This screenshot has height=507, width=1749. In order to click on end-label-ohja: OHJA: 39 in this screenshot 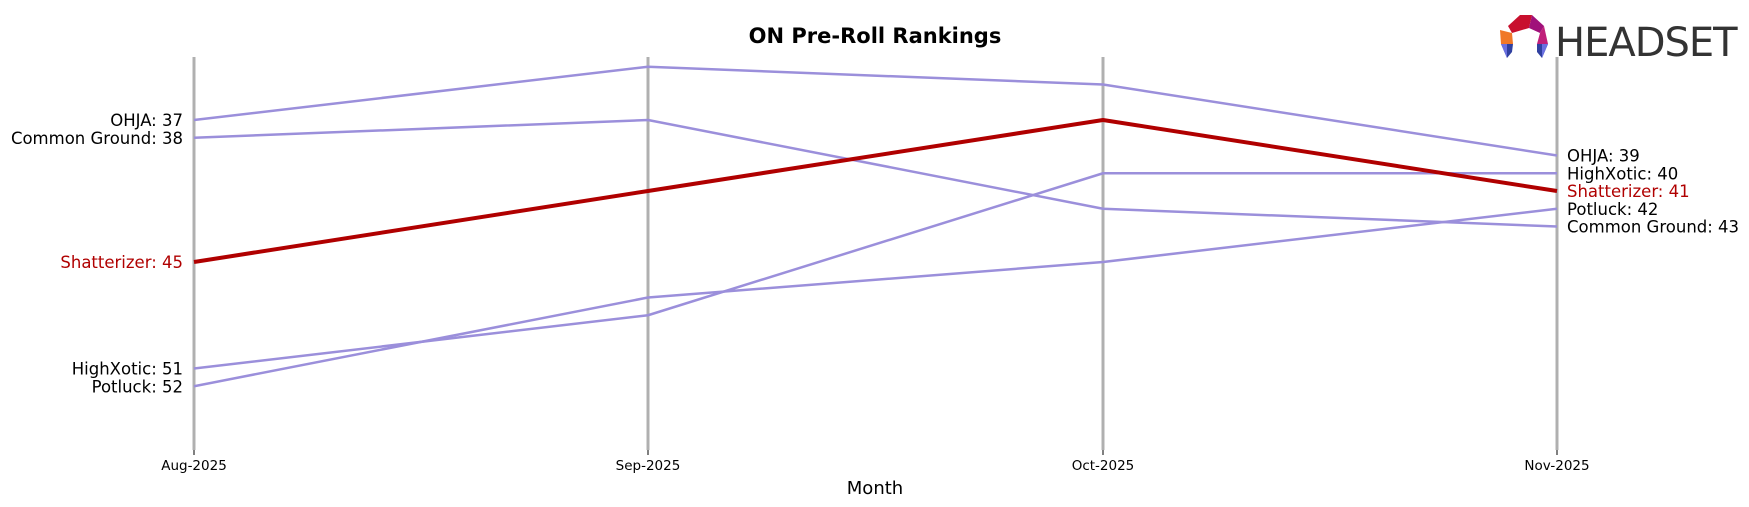, I will do `click(1603, 156)`.